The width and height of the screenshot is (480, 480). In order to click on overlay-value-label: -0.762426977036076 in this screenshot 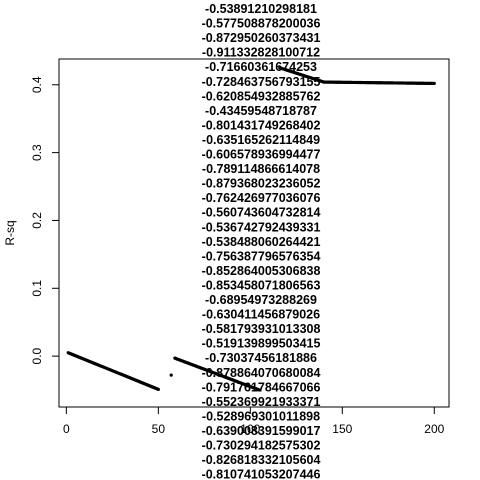, I will do `click(261, 198)`.